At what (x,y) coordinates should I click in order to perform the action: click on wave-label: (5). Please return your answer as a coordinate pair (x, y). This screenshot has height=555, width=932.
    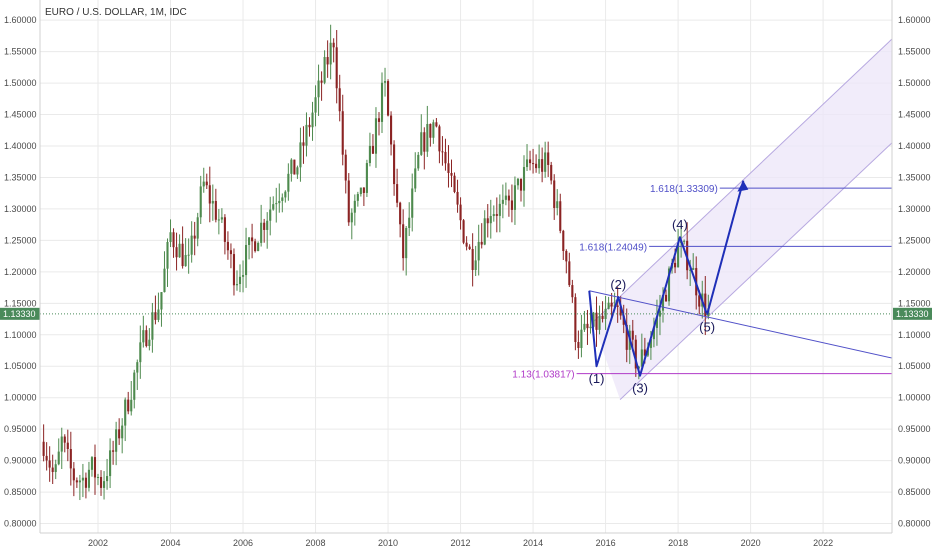
    Looking at the image, I should click on (707, 327).